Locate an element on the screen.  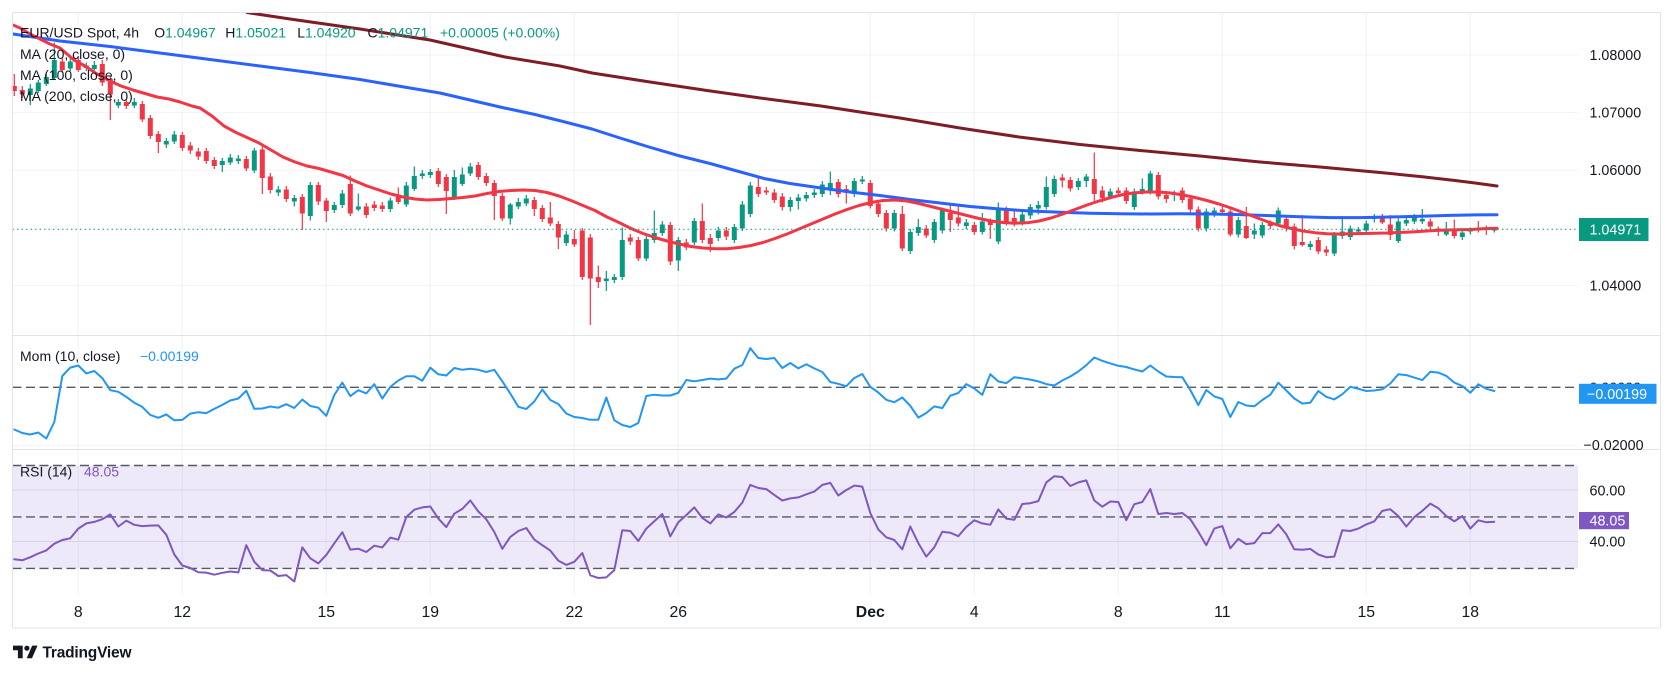
svg-text: 11 is located at coordinates (1222, 612).